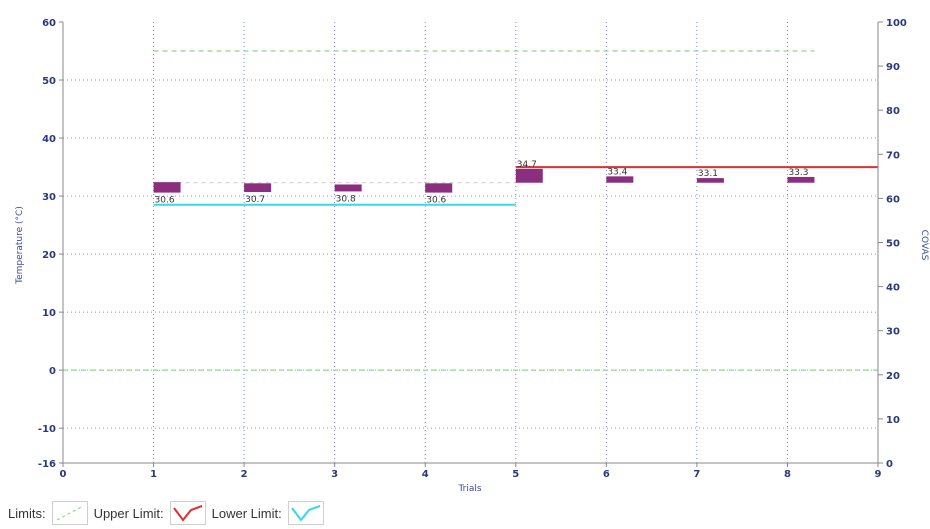  What do you see at coordinates (893, 288) in the screenshot?
I see `y2-tick-label: 40` at bounding box center [893, 288].